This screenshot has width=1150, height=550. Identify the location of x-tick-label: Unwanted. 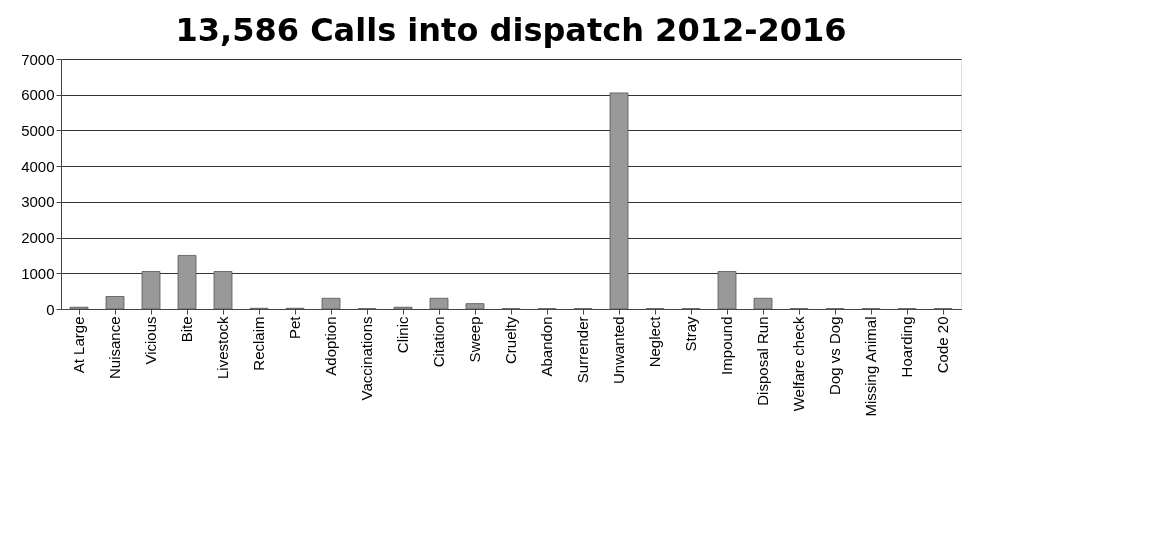
(618, 350).